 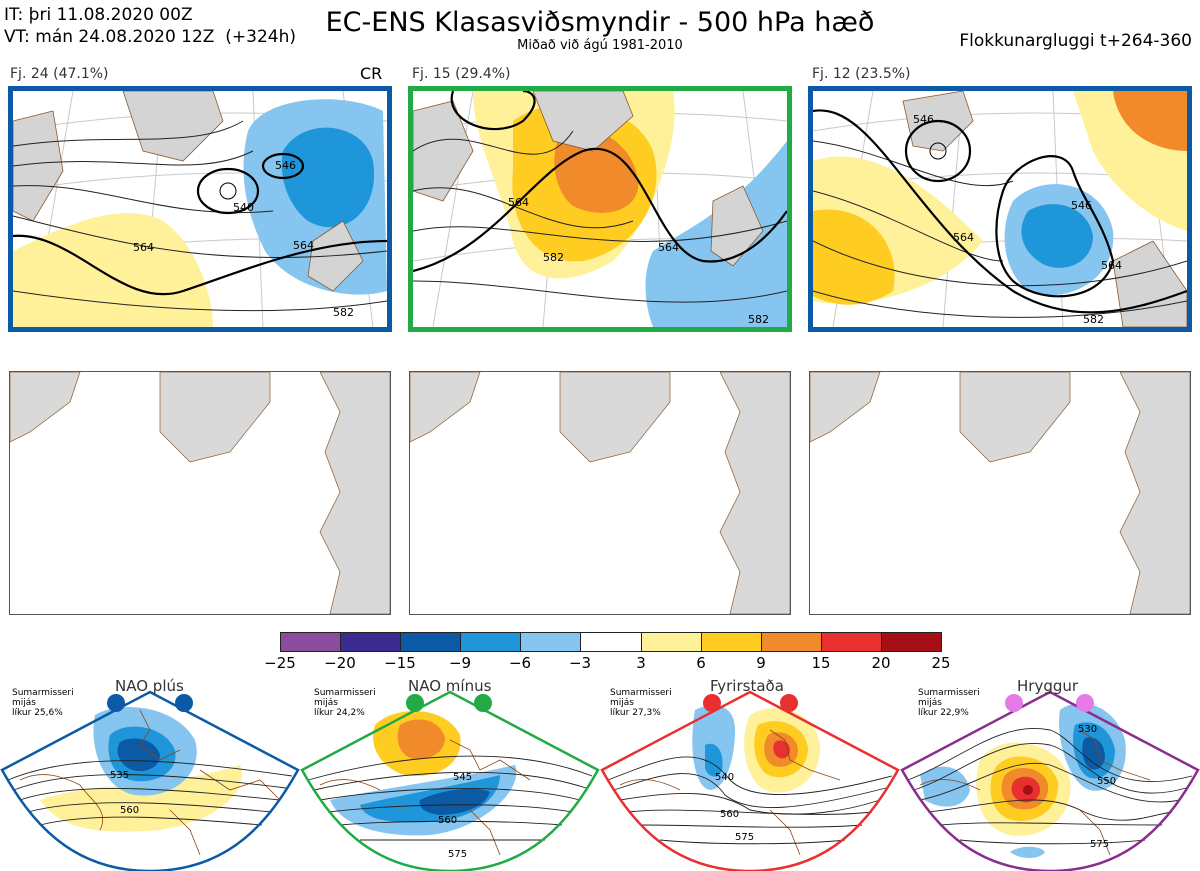 What do you see at coordinates (345, 703) in the screenshot?
I see `regime-desc: Sumarmisseri mijás líkur 24,2%` at bounding box center [345, 703].